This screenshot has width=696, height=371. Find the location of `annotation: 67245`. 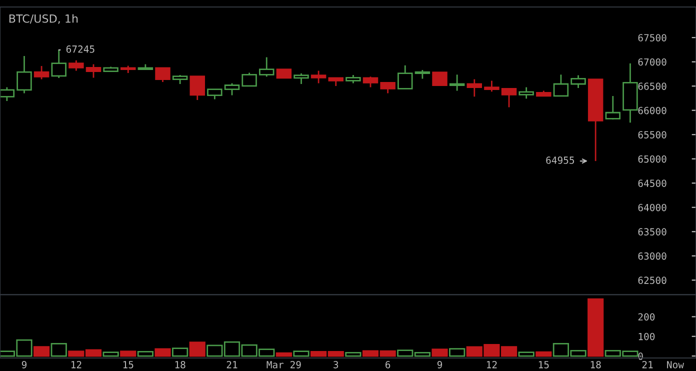

annotation: 67245 is located at coordinates (80, 49).